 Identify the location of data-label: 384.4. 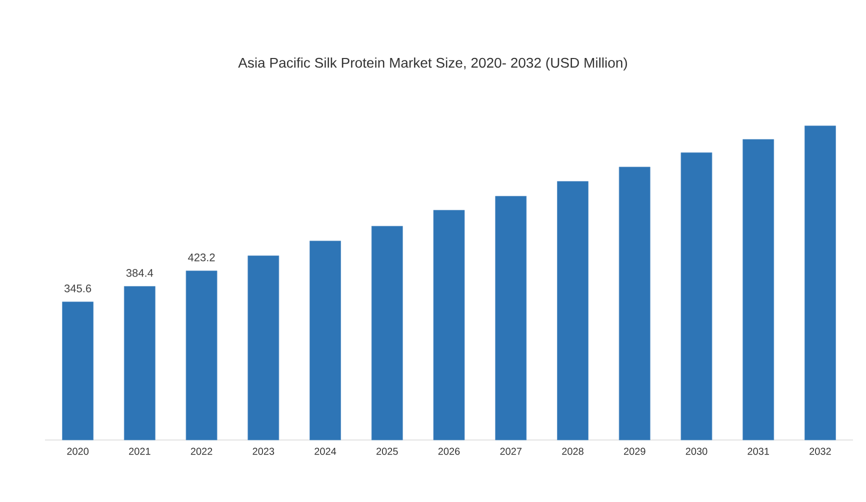
(140, 273).